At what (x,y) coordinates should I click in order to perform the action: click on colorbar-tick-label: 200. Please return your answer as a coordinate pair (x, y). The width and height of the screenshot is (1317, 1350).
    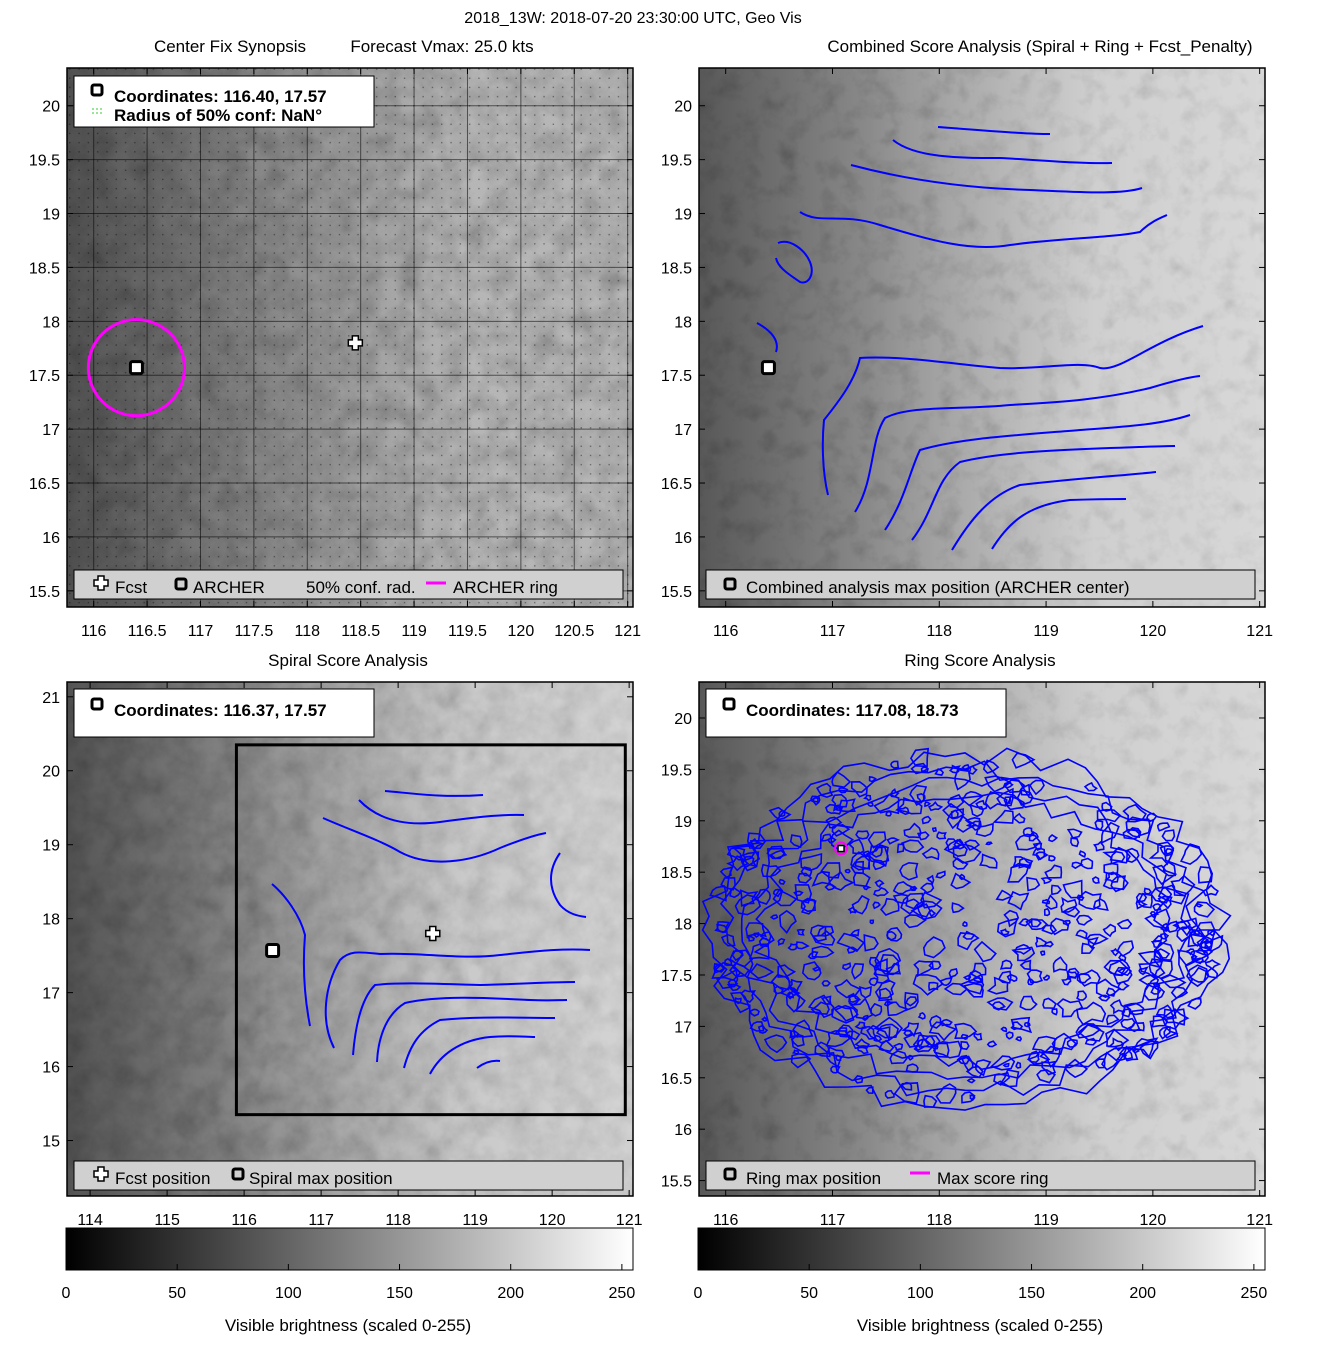
    Looking at the image, I should click on (1142, 1293).